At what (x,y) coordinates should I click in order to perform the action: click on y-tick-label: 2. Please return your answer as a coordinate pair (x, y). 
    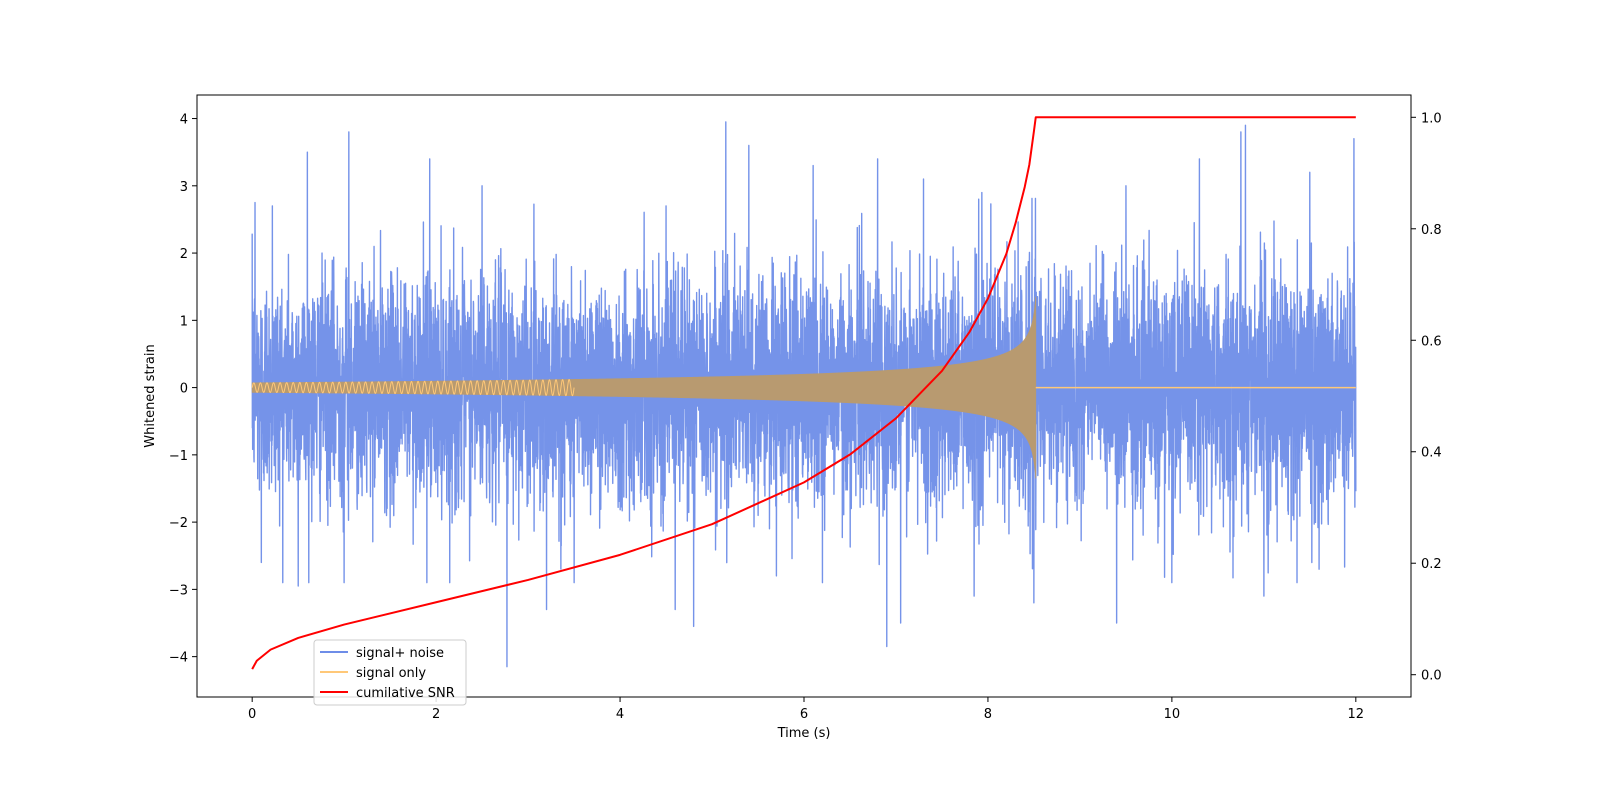
    Looking at the image, I should click on (184, 254).